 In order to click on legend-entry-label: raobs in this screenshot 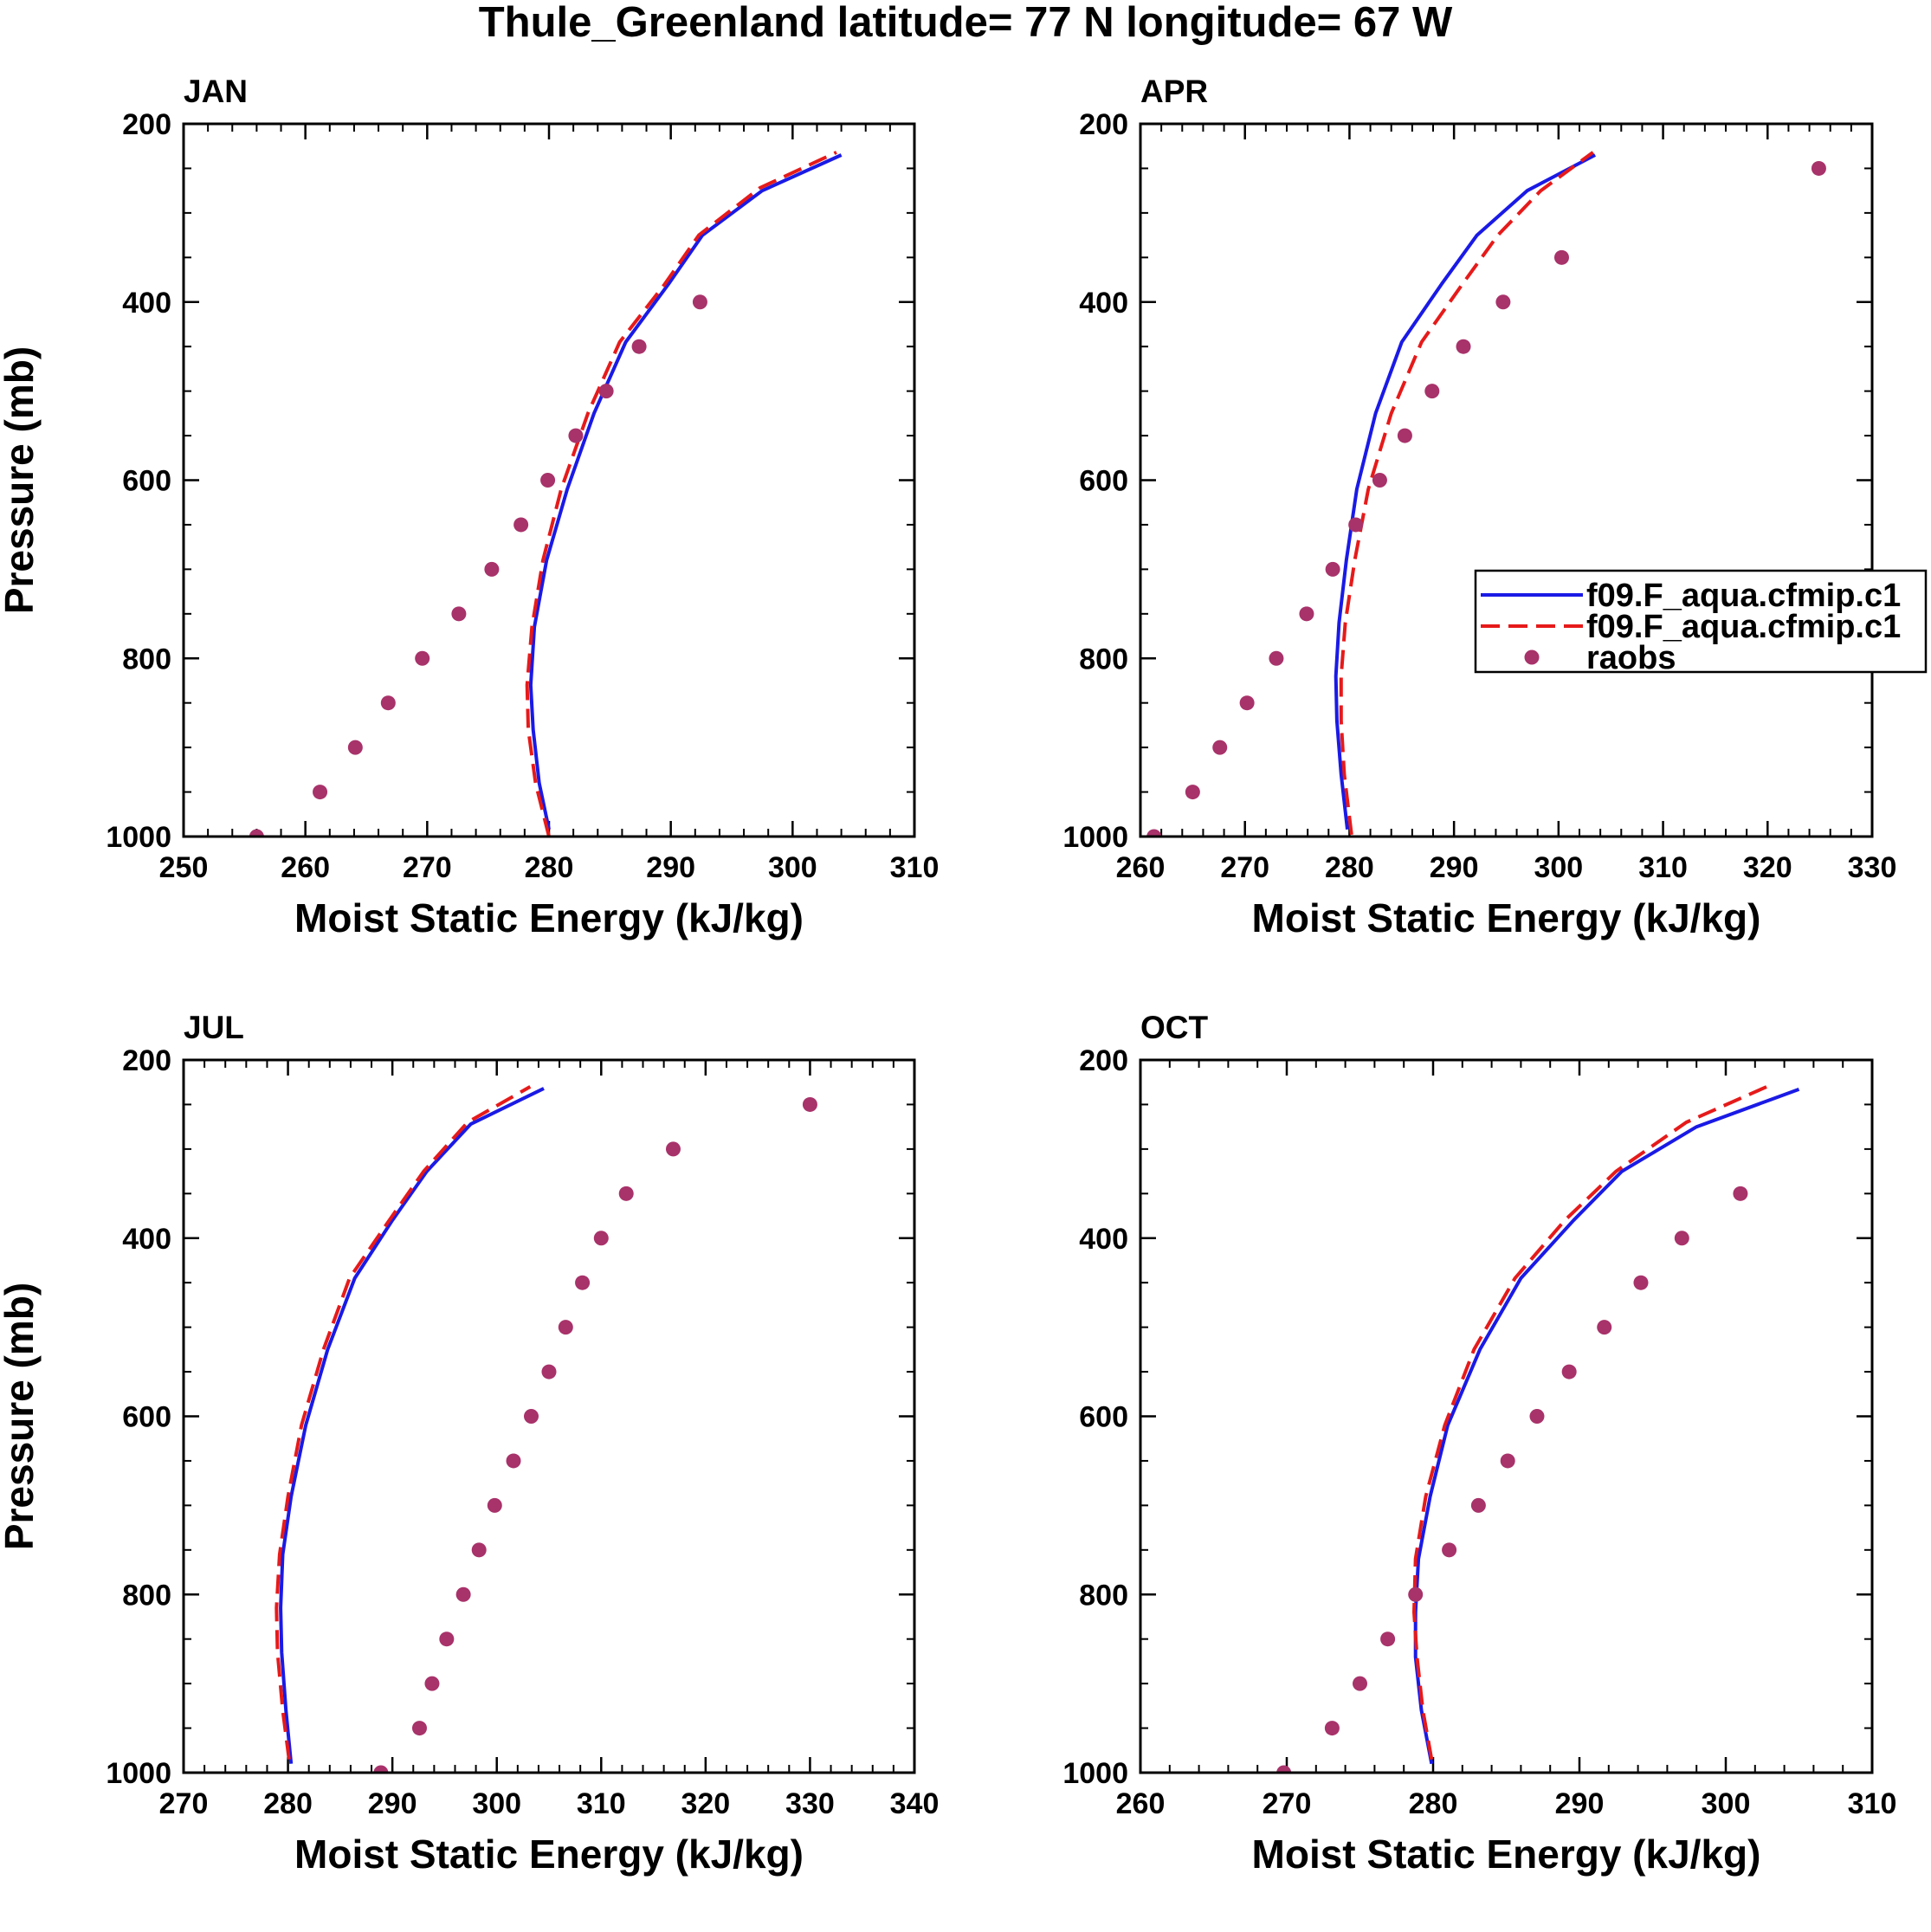, I will do `click(1631, 658)`.